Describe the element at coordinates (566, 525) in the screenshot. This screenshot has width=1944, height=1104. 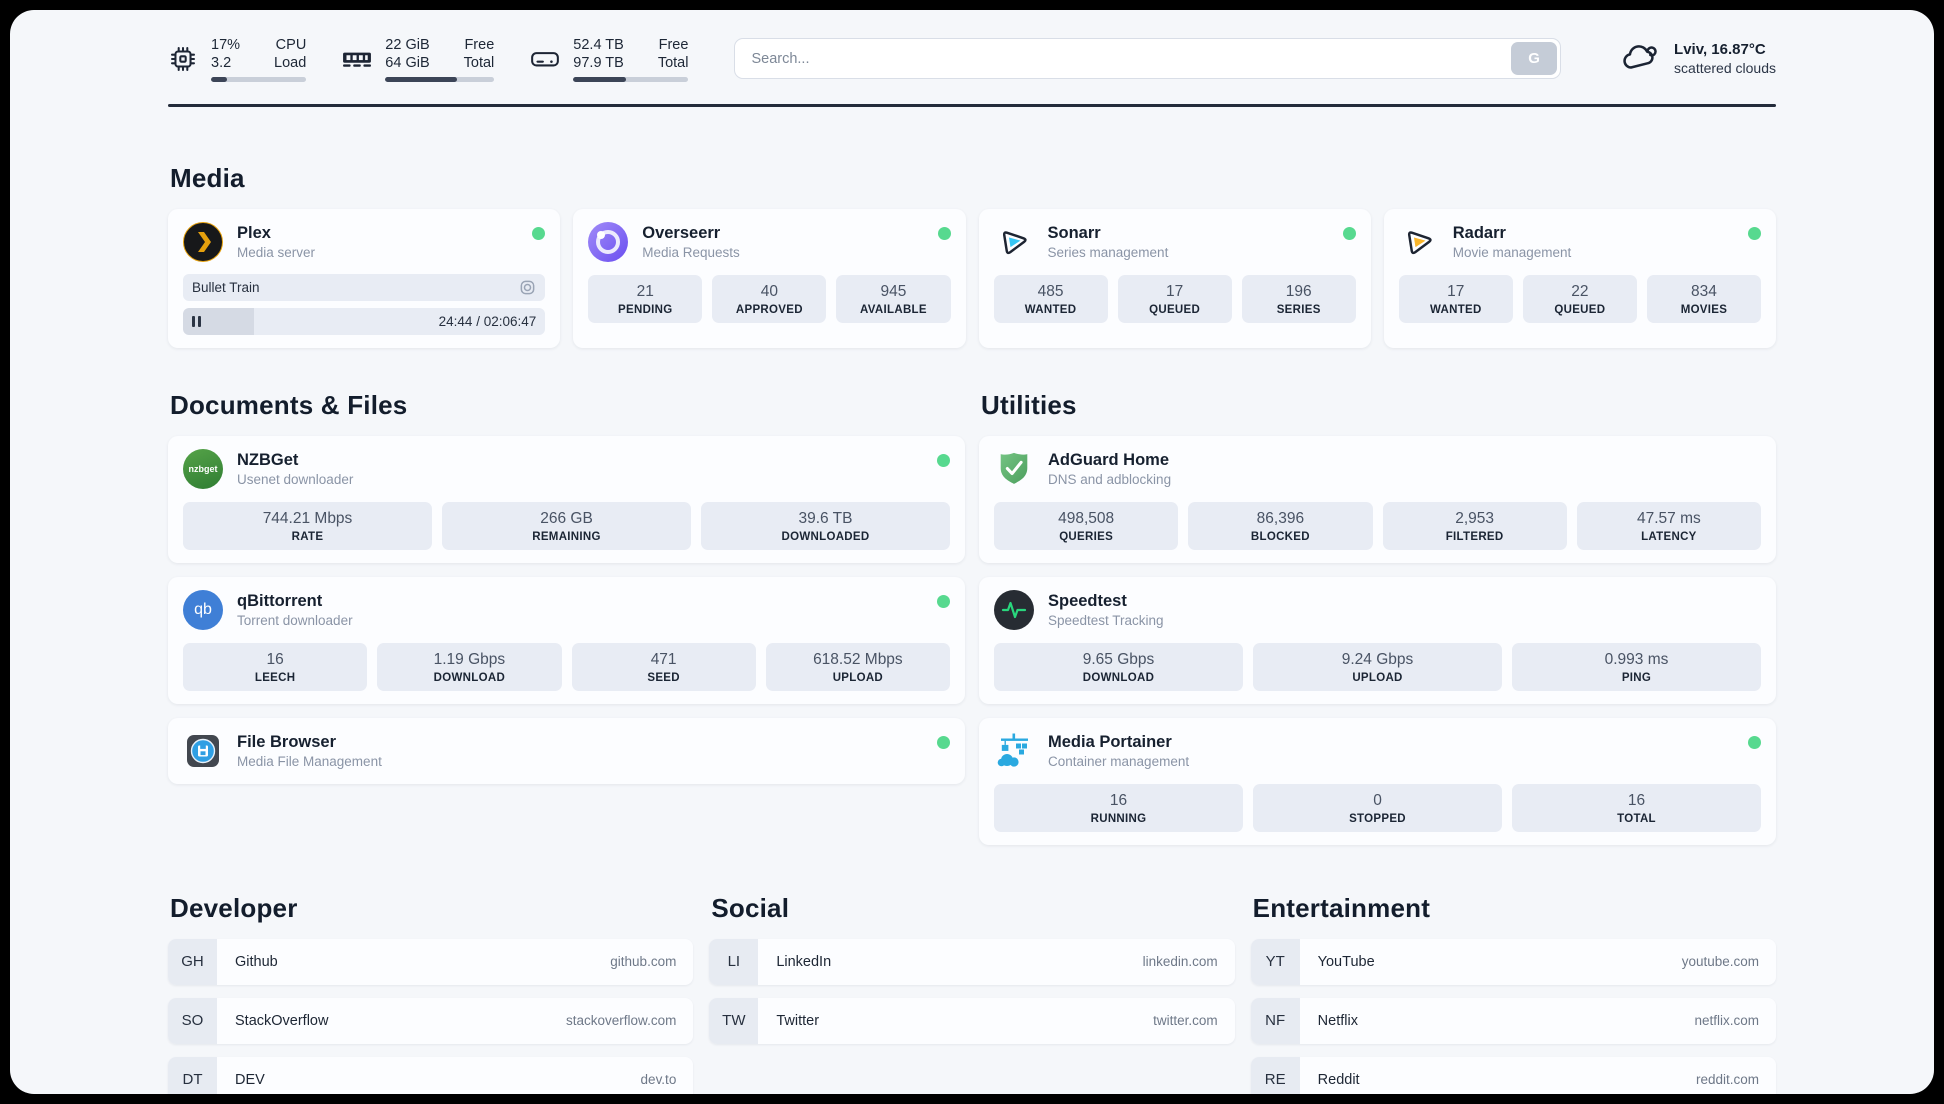
I see `stat-box: 266 GB REMAINING` at that location.